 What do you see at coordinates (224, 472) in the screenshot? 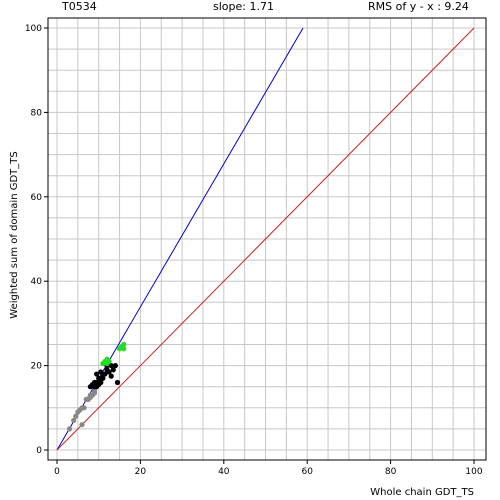
I see `x-tick-label: 40` at bounding box center [224, 472].